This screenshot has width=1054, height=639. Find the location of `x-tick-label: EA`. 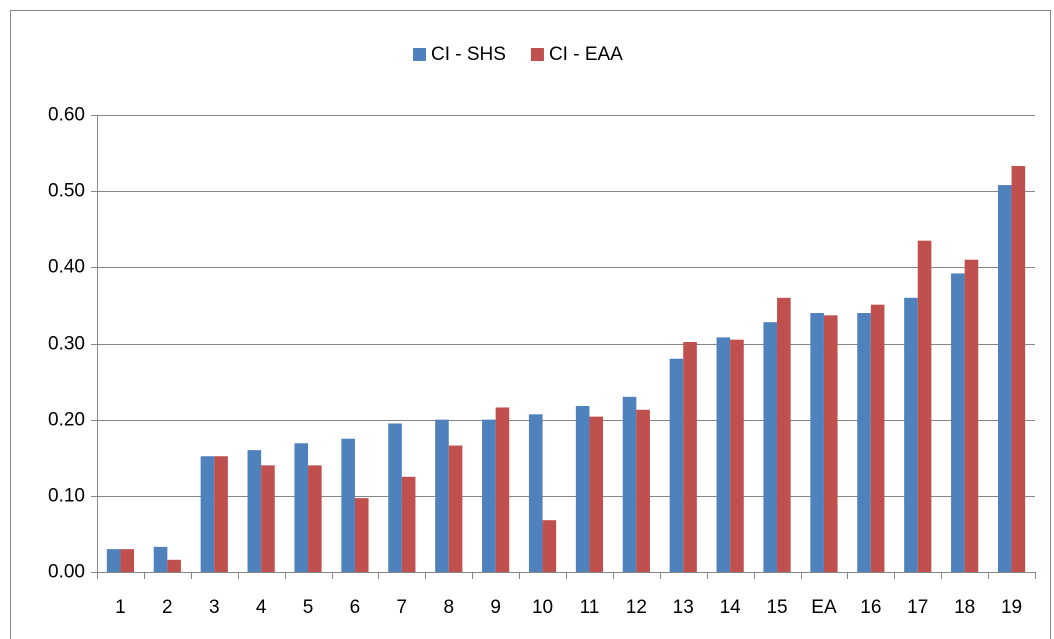

x-tick-label: EA is located at coordinates (824, 607).